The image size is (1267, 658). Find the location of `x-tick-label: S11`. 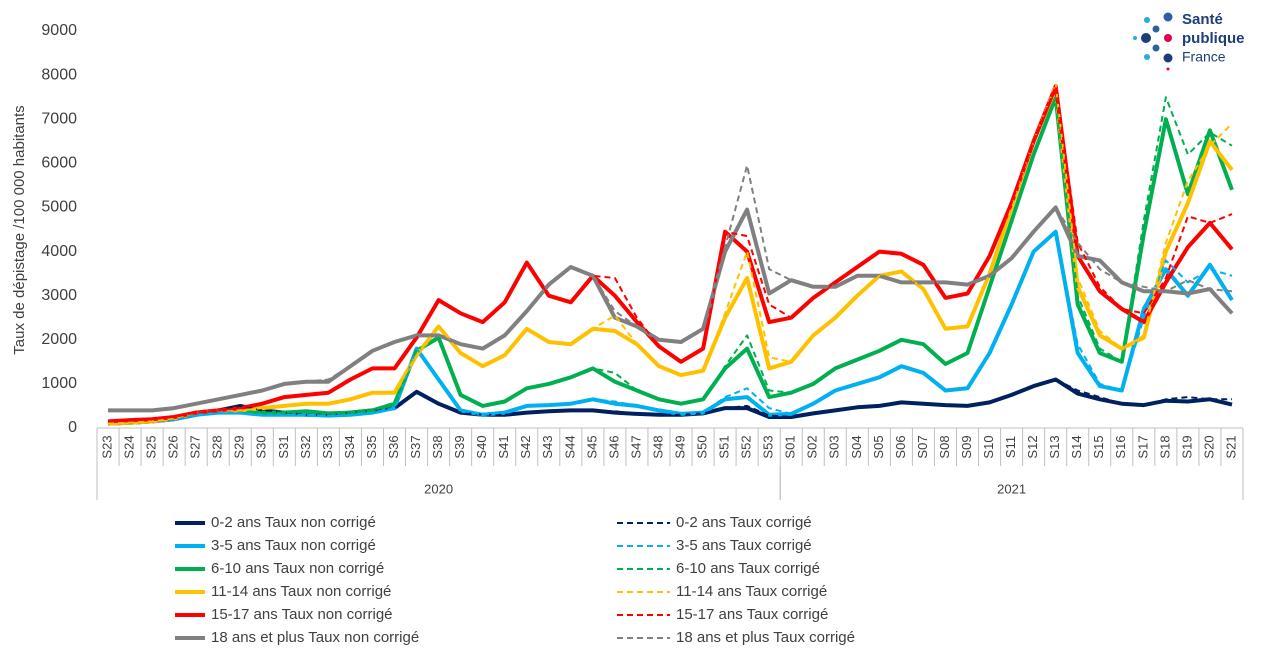

x-tick-label: S11 is located at coordinates (1010, 447).